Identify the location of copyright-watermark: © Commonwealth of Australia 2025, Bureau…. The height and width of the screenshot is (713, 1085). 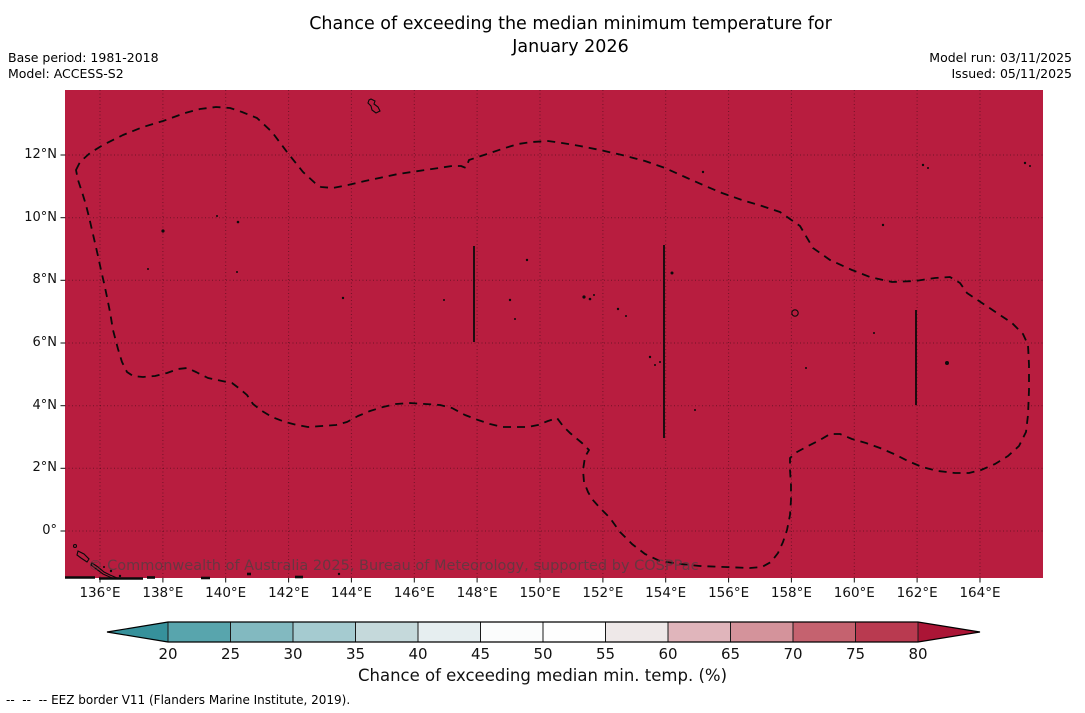
(393, 566).